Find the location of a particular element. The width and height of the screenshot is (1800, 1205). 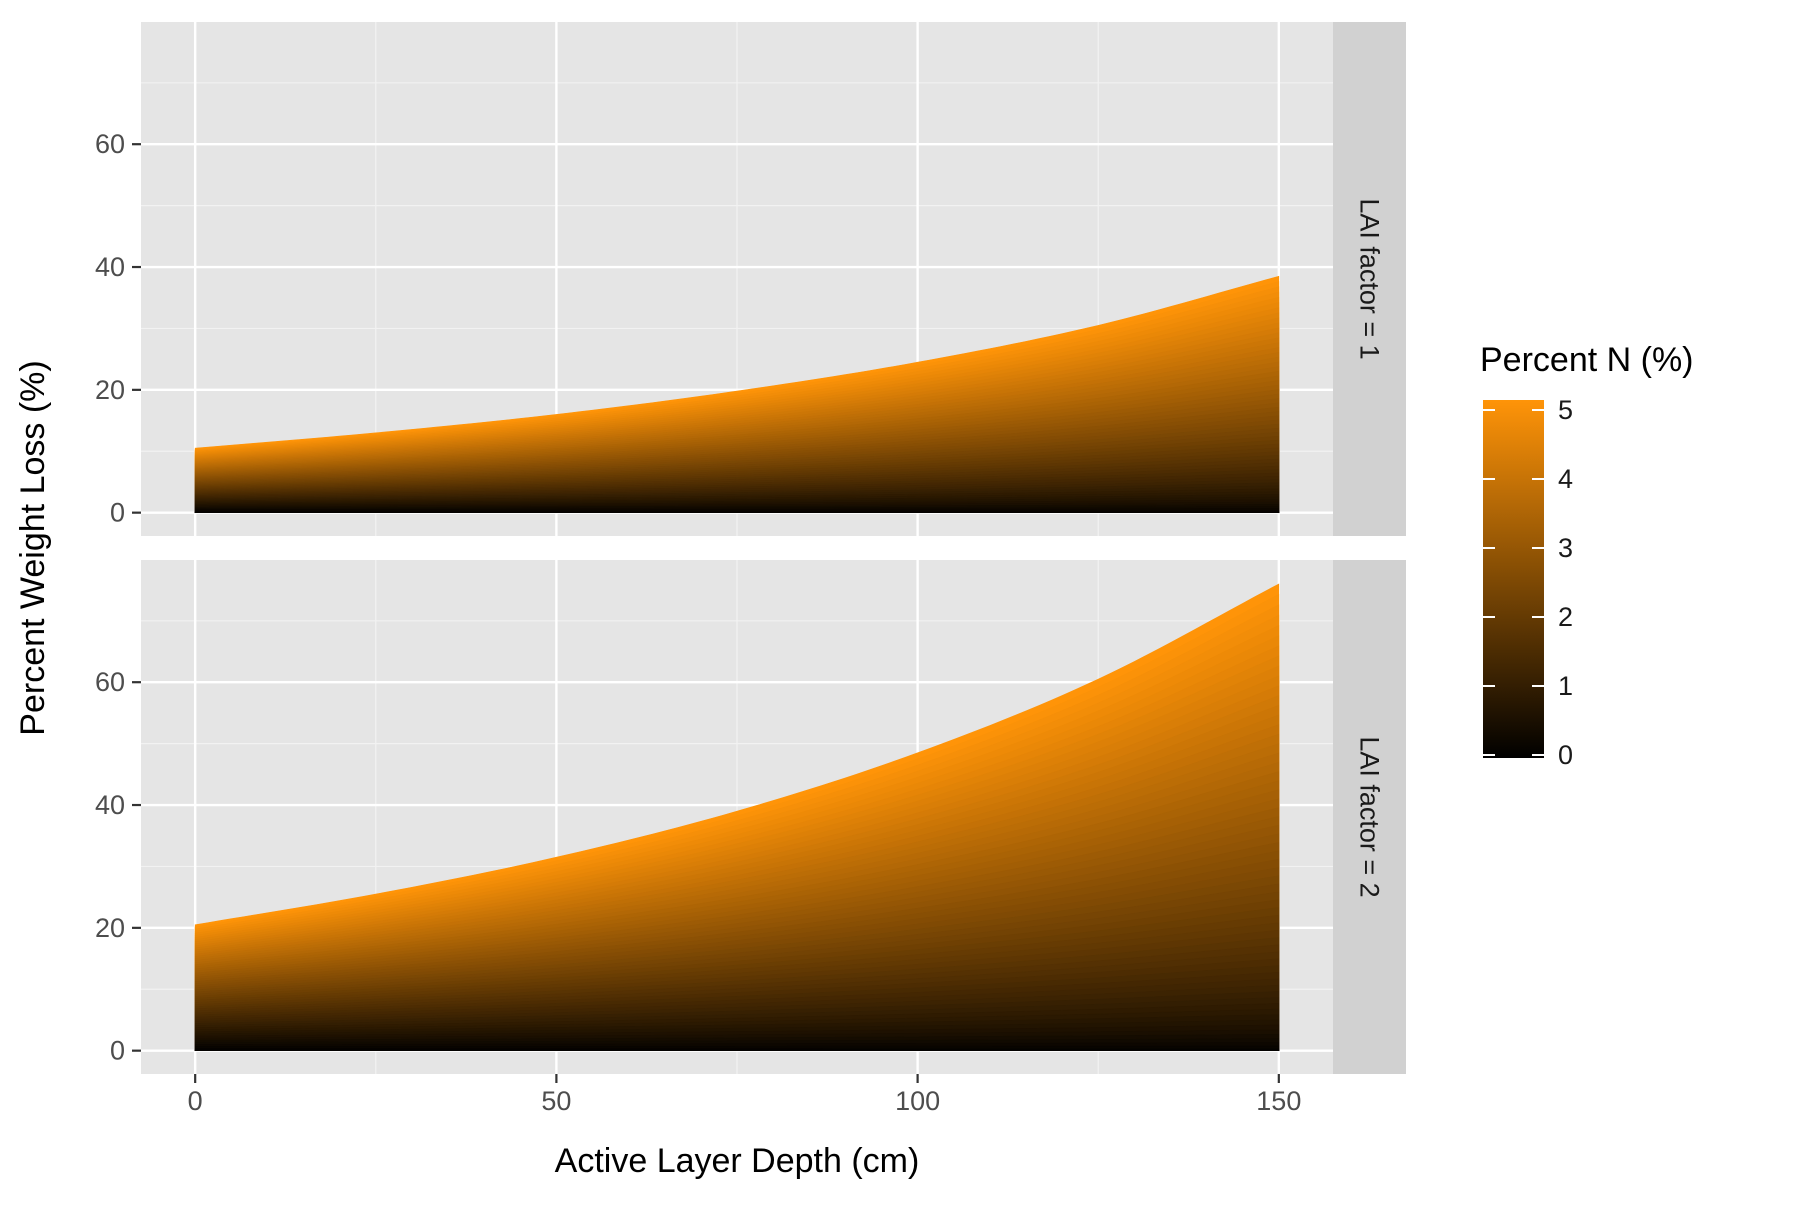

facet-strip-label: LAI factor = 2 is located at coordinates (1370, 816).